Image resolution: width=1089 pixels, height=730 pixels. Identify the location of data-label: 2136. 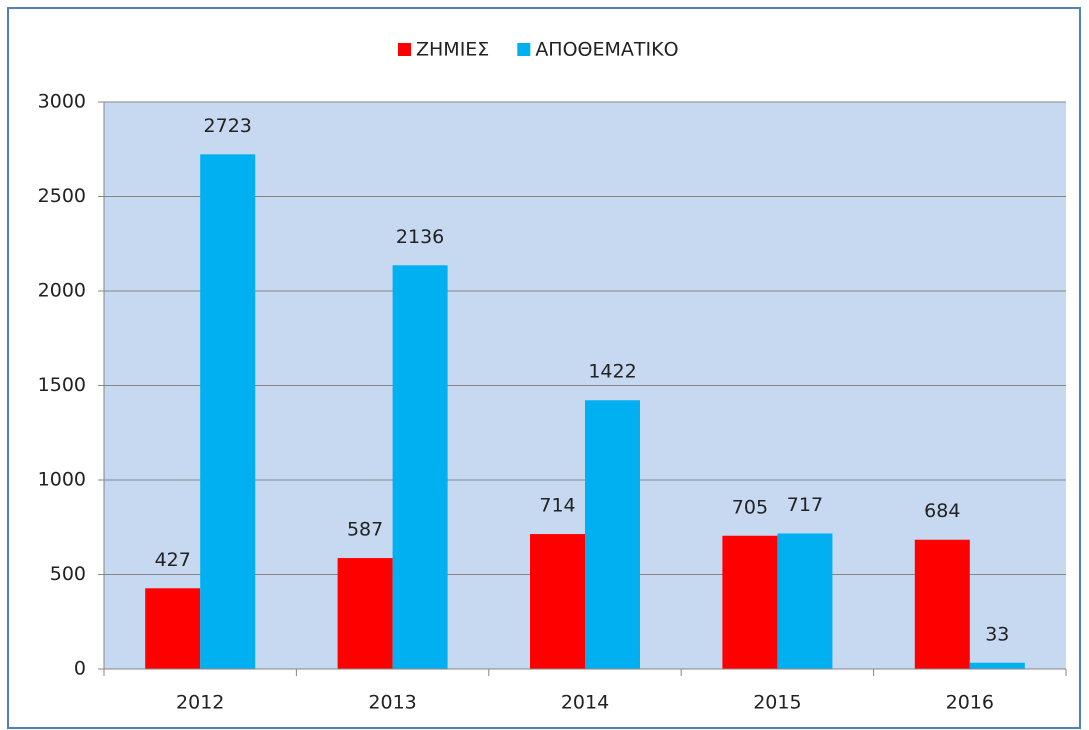
(420, 237).